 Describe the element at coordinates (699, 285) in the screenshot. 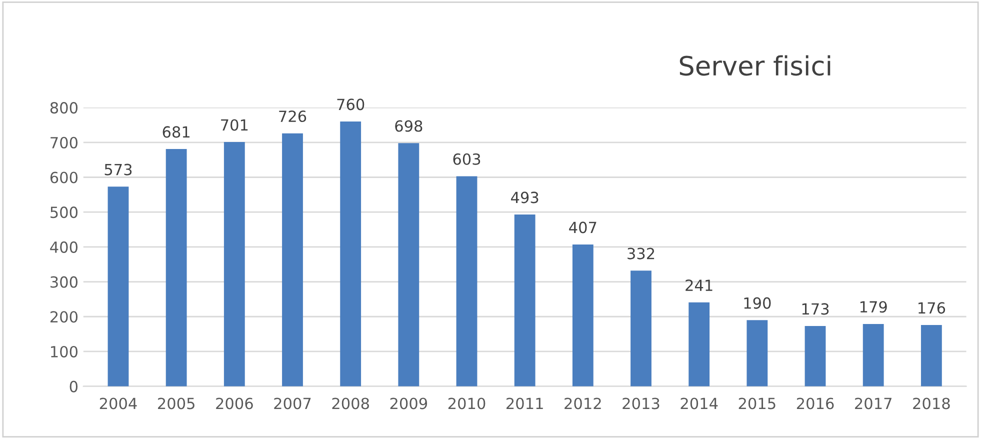

I see `data-label: 241` at that location.